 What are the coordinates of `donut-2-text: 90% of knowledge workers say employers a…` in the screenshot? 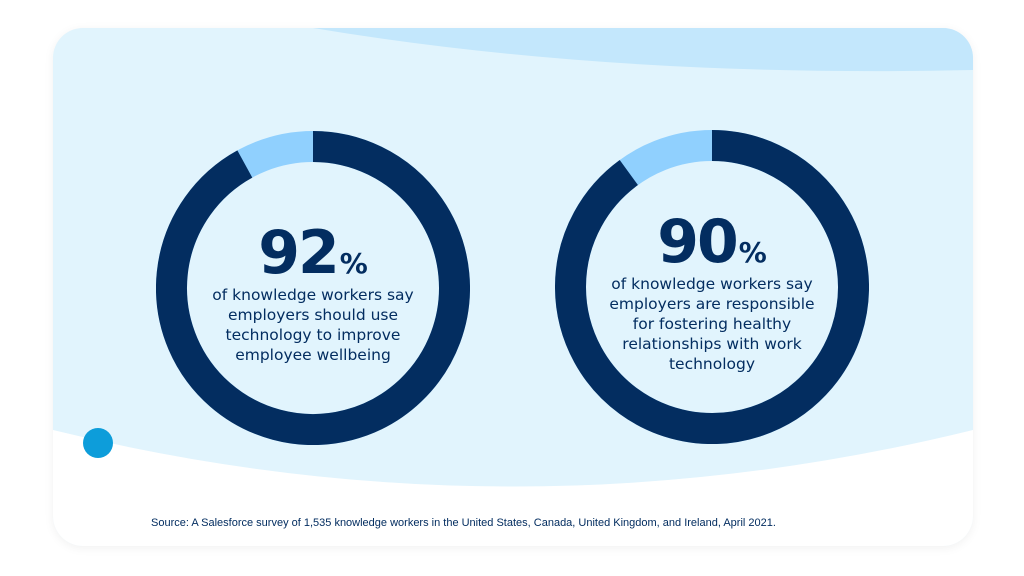 It's located at (712, 293).